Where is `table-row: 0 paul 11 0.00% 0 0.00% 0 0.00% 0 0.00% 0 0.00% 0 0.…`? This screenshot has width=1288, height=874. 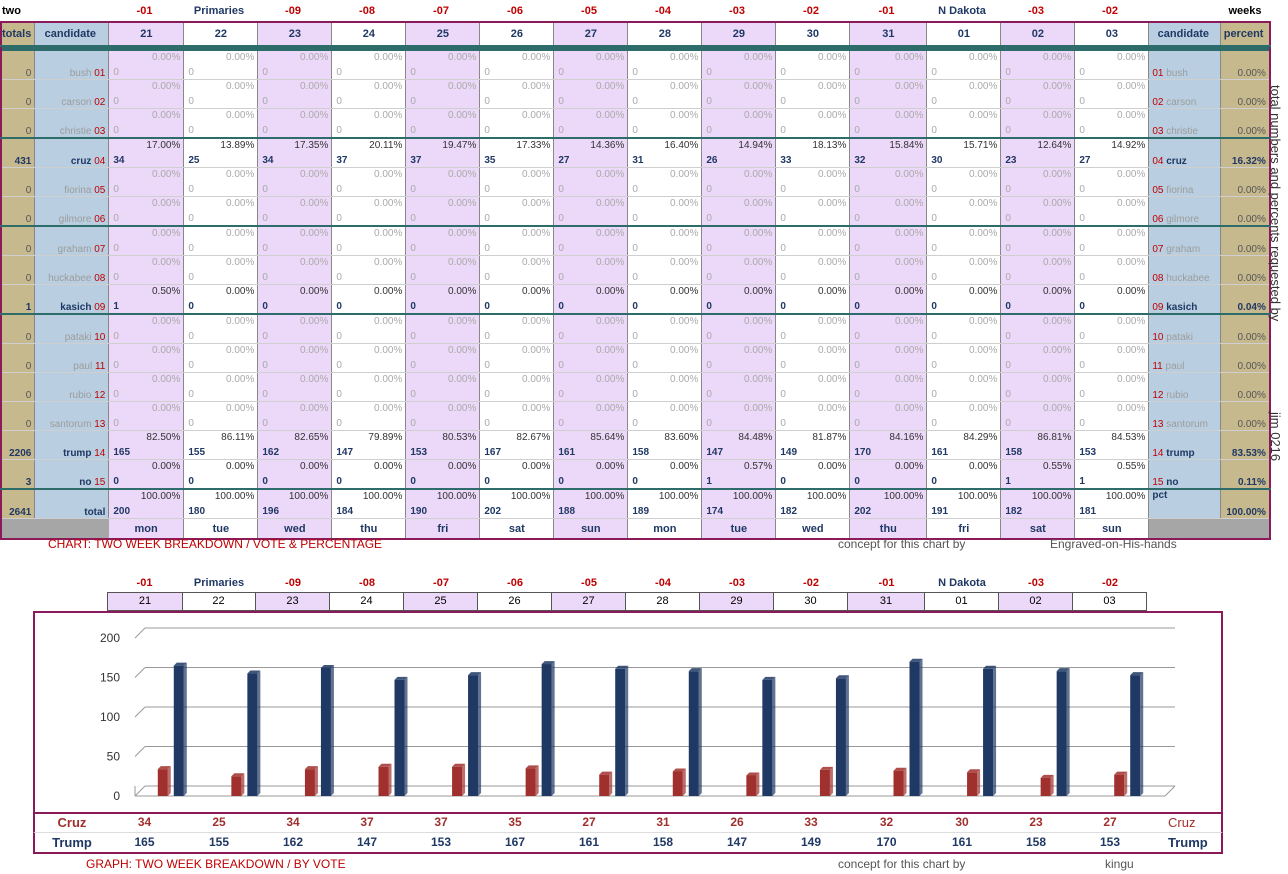 table-row: 0 paul 11 0.00% 0 0.00% 0 0.00% 0 0.00% 0 0.00% 0 0.… is located at coordinates (635, 358).